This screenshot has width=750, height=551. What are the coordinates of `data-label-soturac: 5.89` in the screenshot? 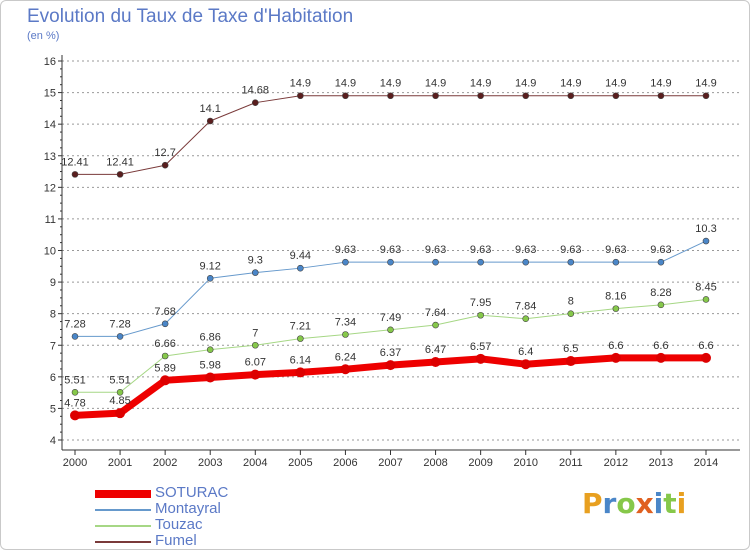 It's located at (164, 368).